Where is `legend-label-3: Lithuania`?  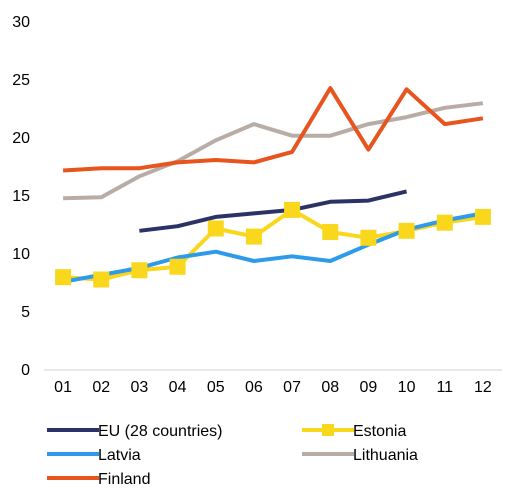 legend-label-3: Lithuania is located at coordinates (385, 455).